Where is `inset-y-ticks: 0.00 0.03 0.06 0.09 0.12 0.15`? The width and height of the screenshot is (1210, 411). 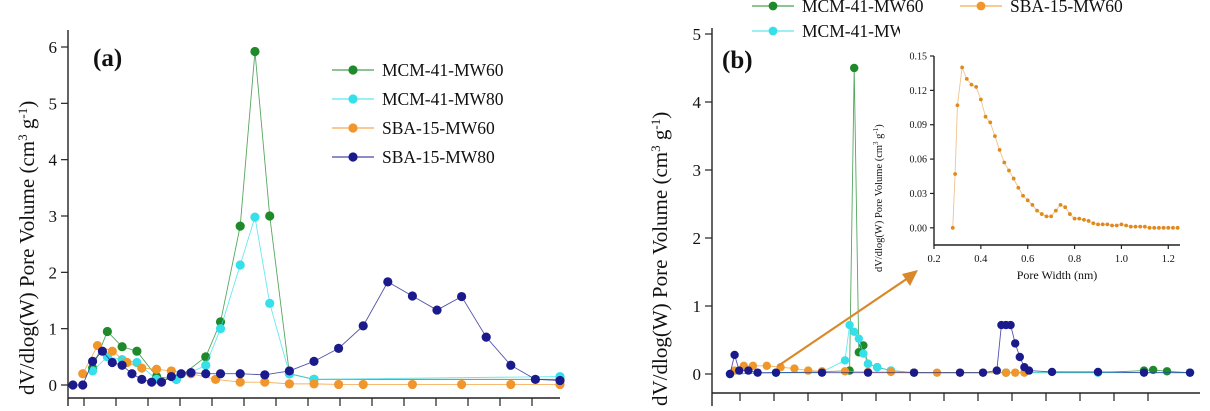 inset-y-ticks: 0.00 0.03 0.06 0.09 0.12 0.15 is located at coordinates (922, 143).